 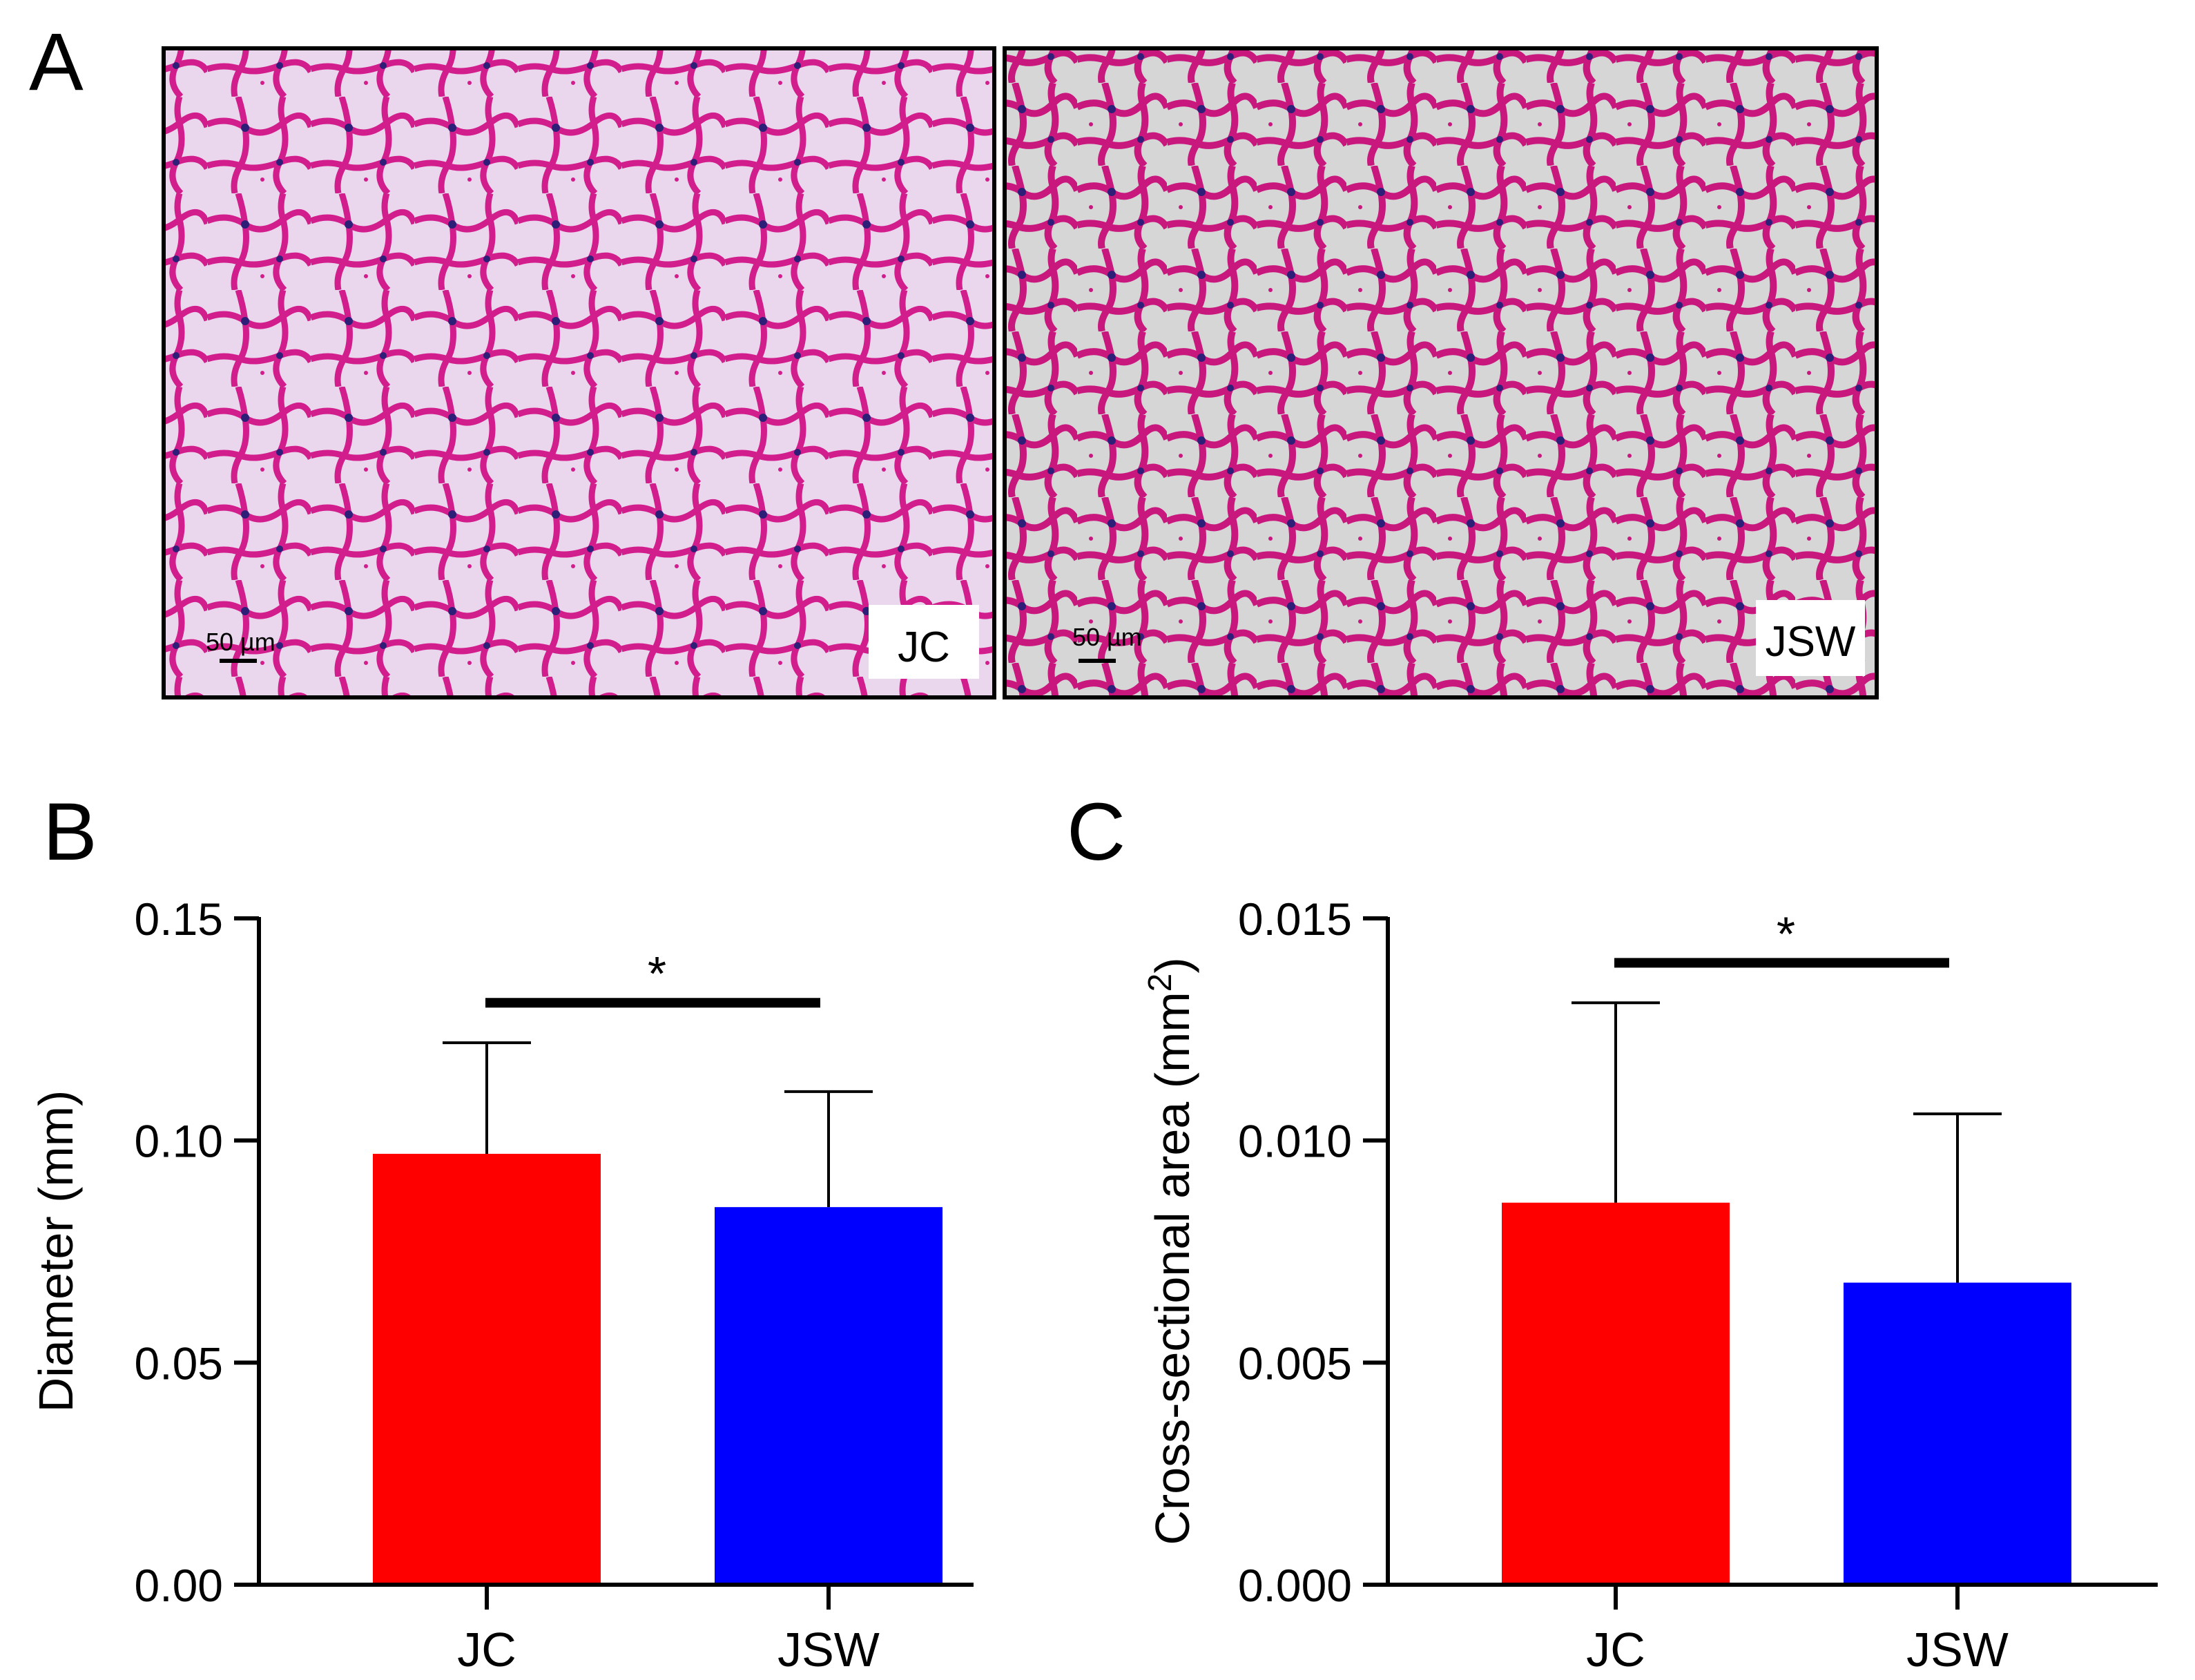 I want to click on micrograph-jc-label-box, so click(x=924, y=642).